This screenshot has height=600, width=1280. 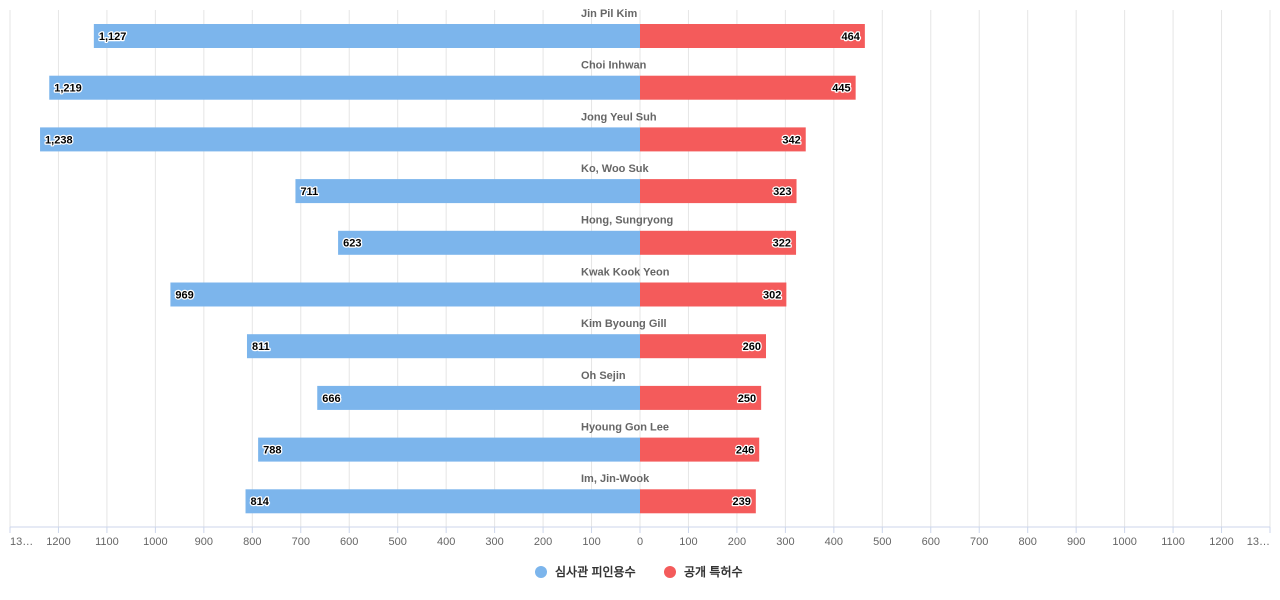 I want to click on category-label: Ko, Woo Suk, so click(x=615, y=169).